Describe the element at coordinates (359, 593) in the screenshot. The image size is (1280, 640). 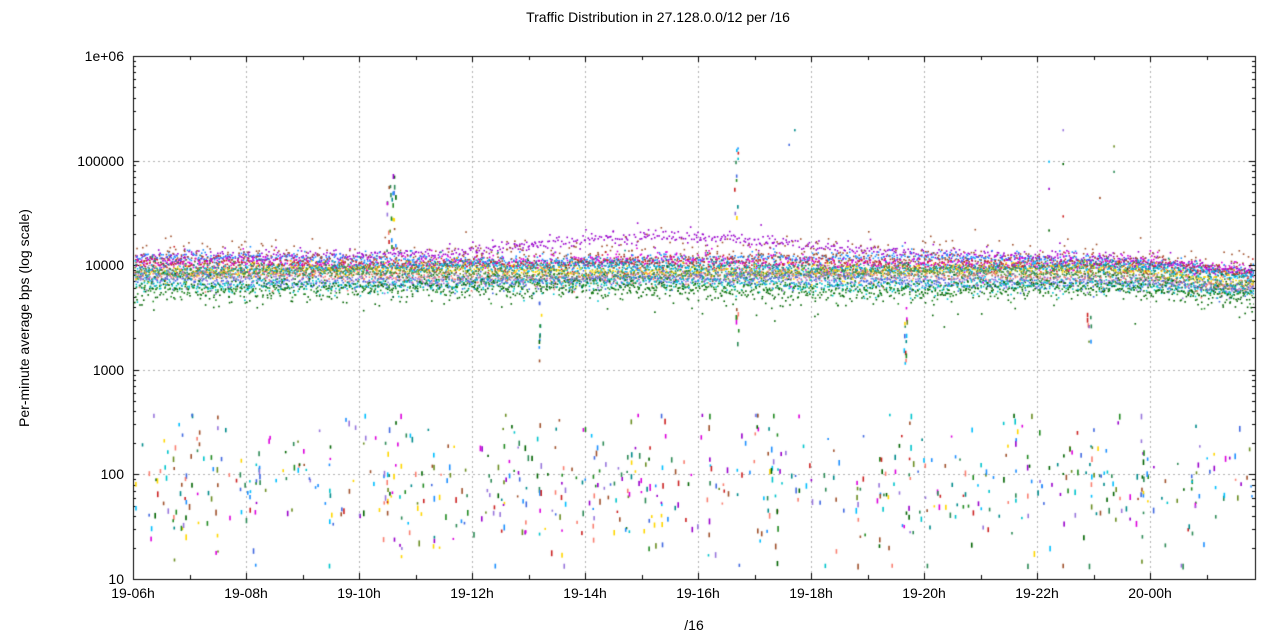
I see `x-tick-label: 19-10h` at that location.